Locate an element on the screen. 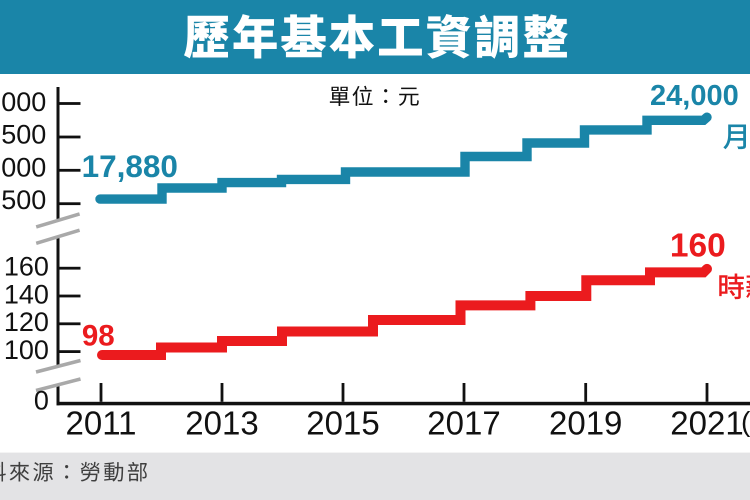 This screenshot has width=750, height=500. svg-text: 2019 is located at coordinates (585, 423).